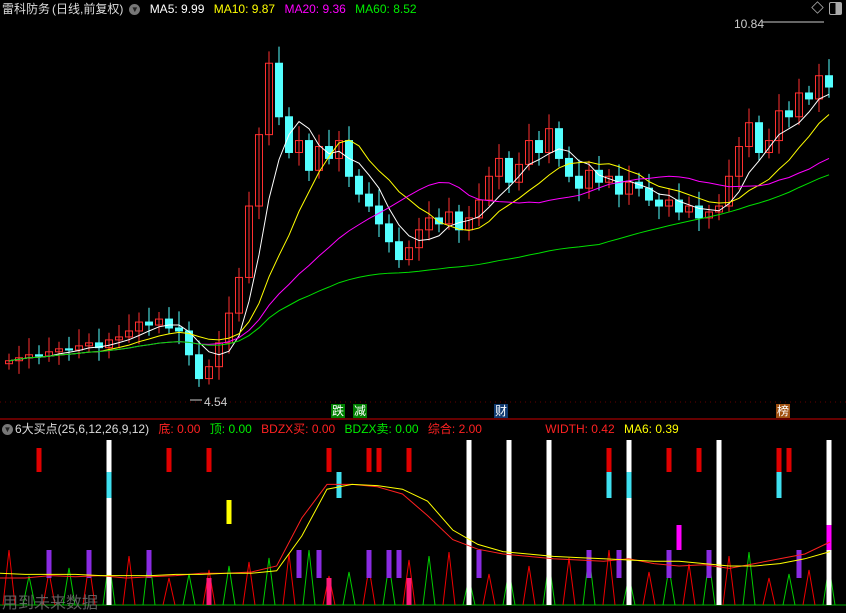  I want to click on tag-bang: 榜, so click(783, 411).